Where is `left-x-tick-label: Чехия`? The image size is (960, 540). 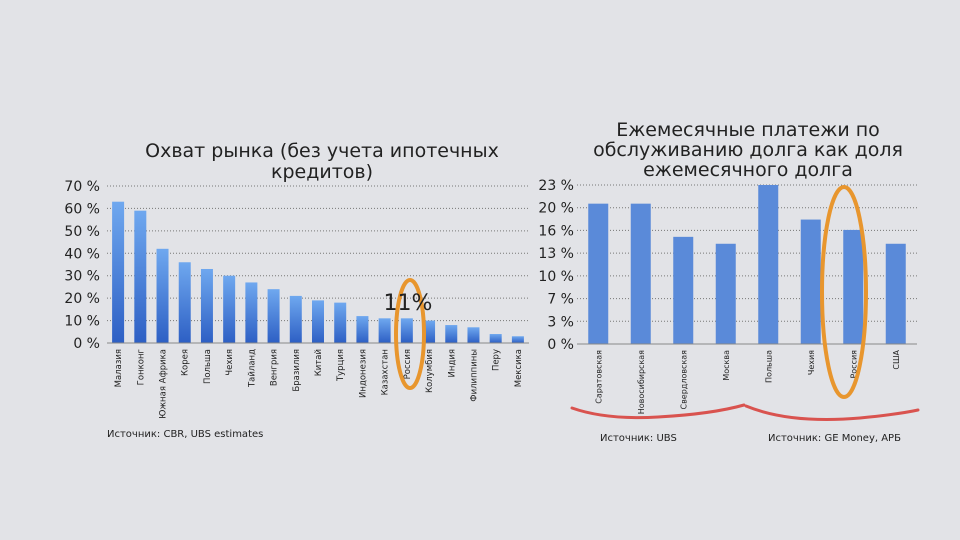 left-x-tick-label: Чехия is located at coordinates (230, 362).